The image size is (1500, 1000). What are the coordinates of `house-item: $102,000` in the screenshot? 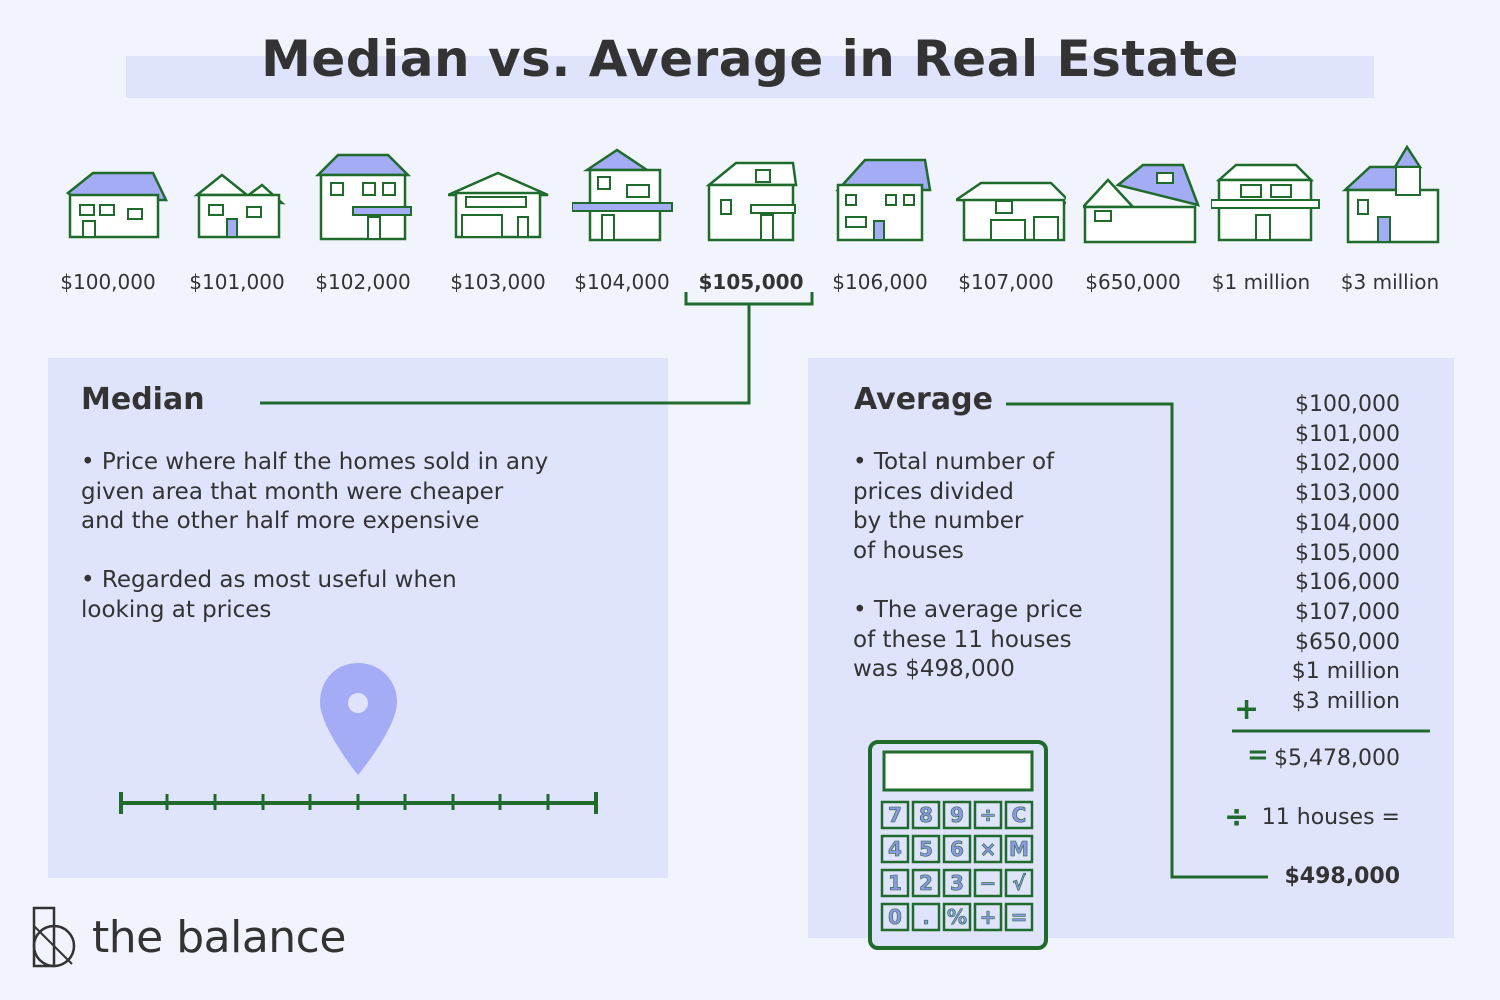 It's located at (363, 220).